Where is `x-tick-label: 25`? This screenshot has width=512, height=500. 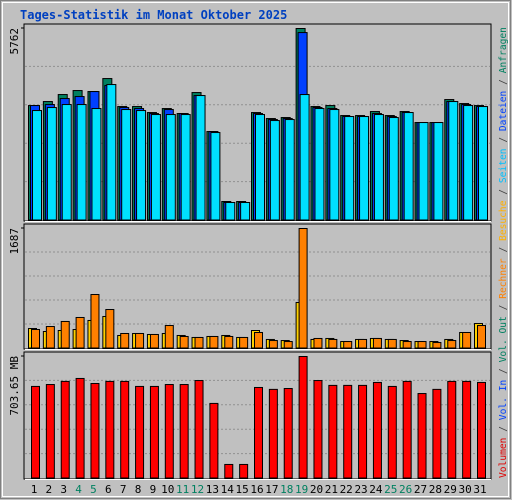
x-tick-label: 25 is located at coordinates (390, 489).